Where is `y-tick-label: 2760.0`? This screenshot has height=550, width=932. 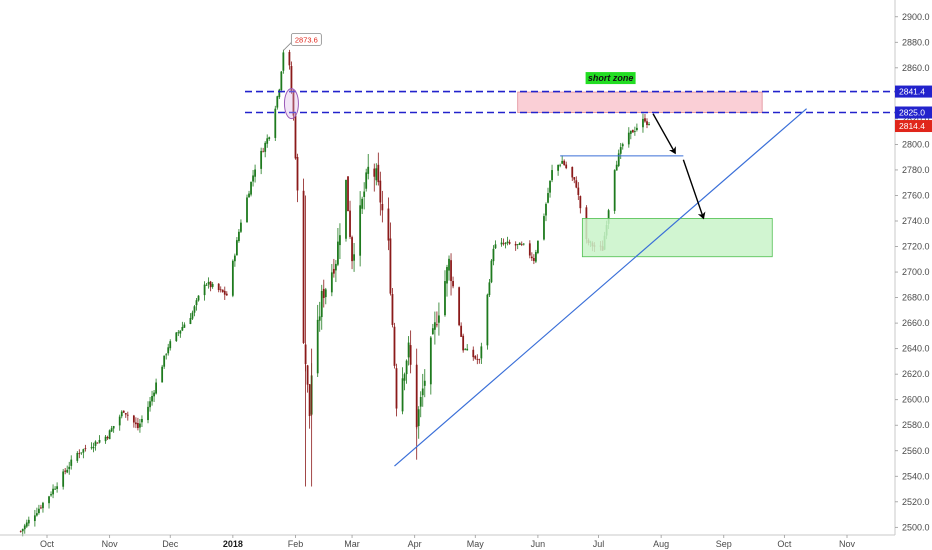
y-tick-label: 2760.0 is located at coordinates (916, 195).